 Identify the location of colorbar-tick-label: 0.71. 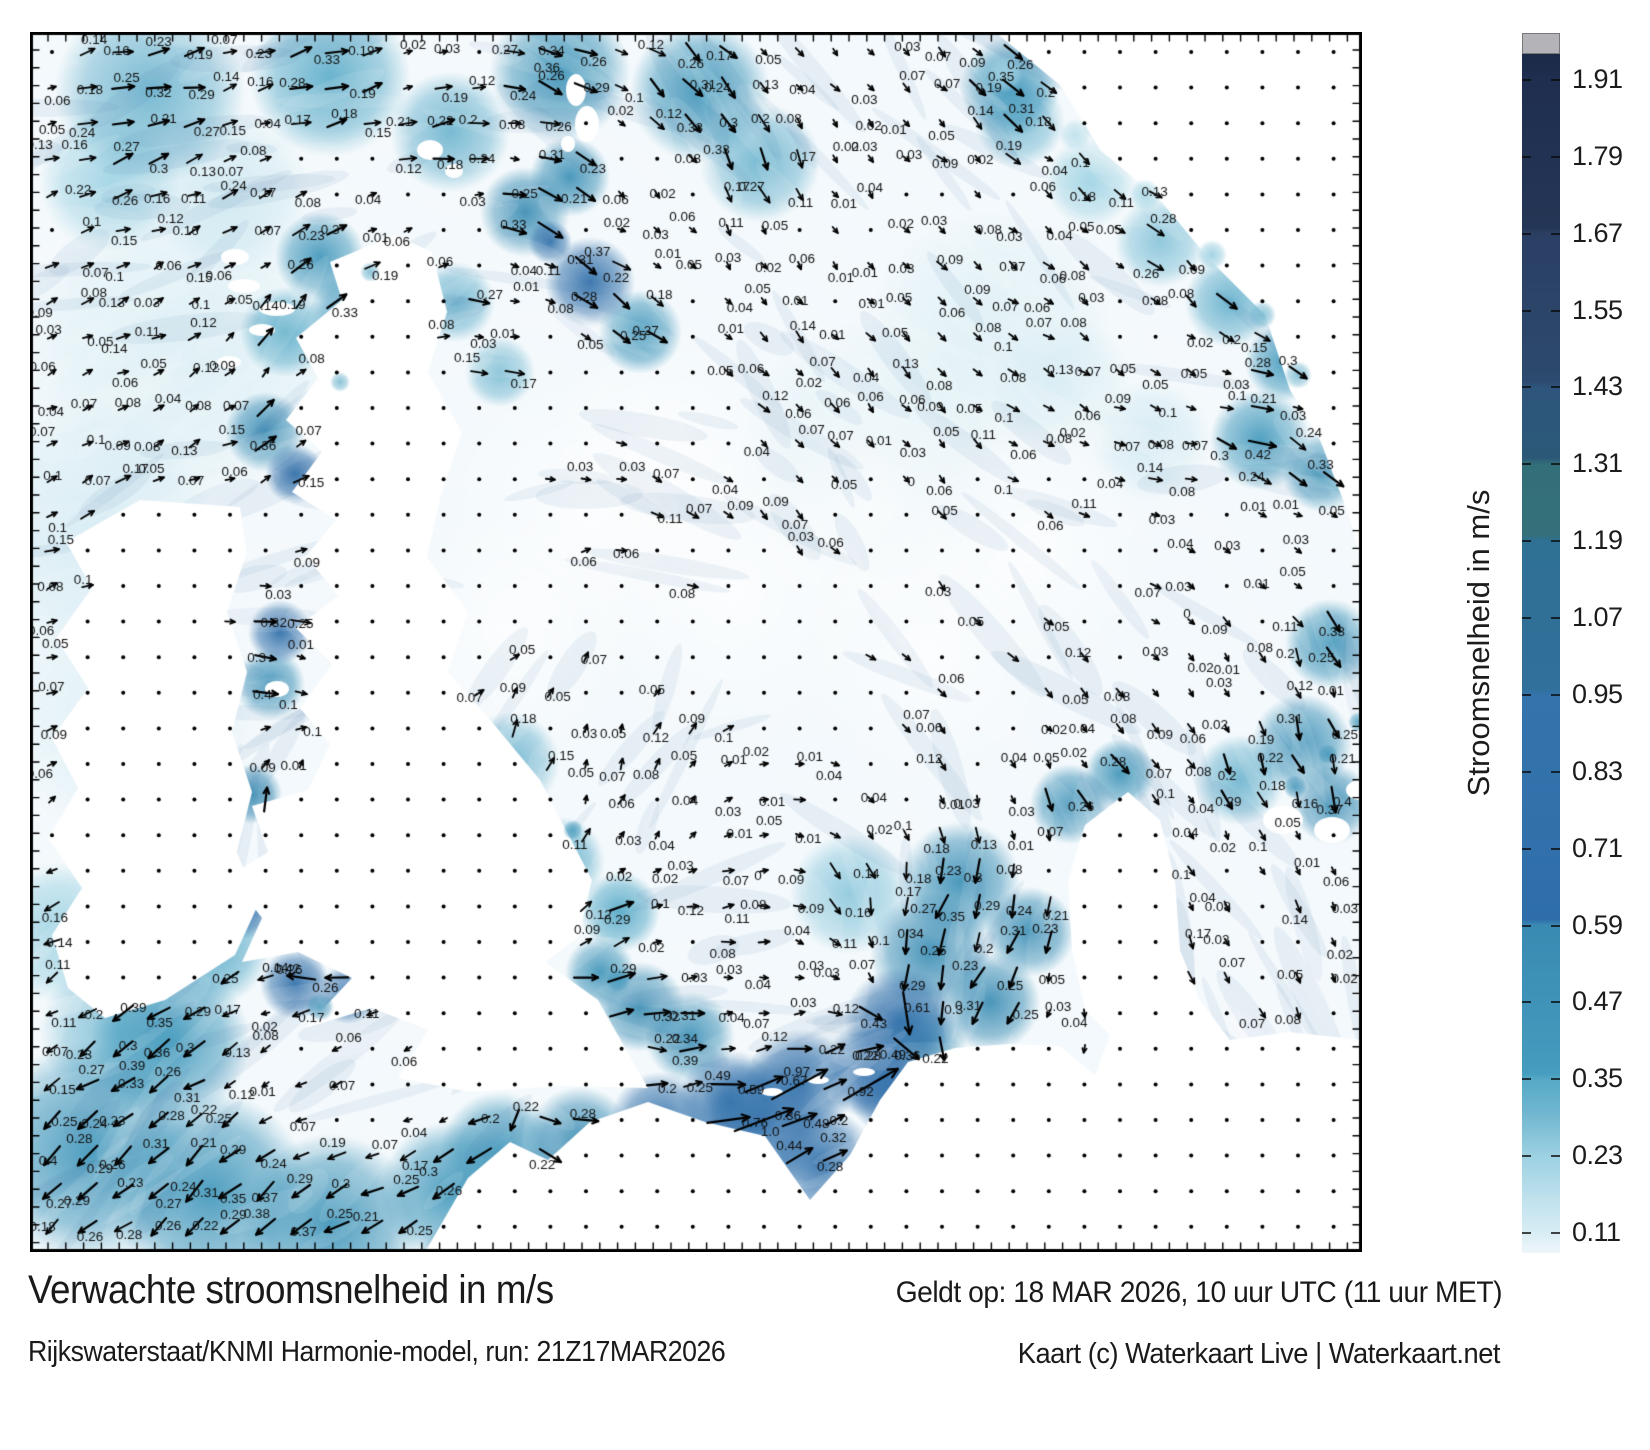
(1597, 847).